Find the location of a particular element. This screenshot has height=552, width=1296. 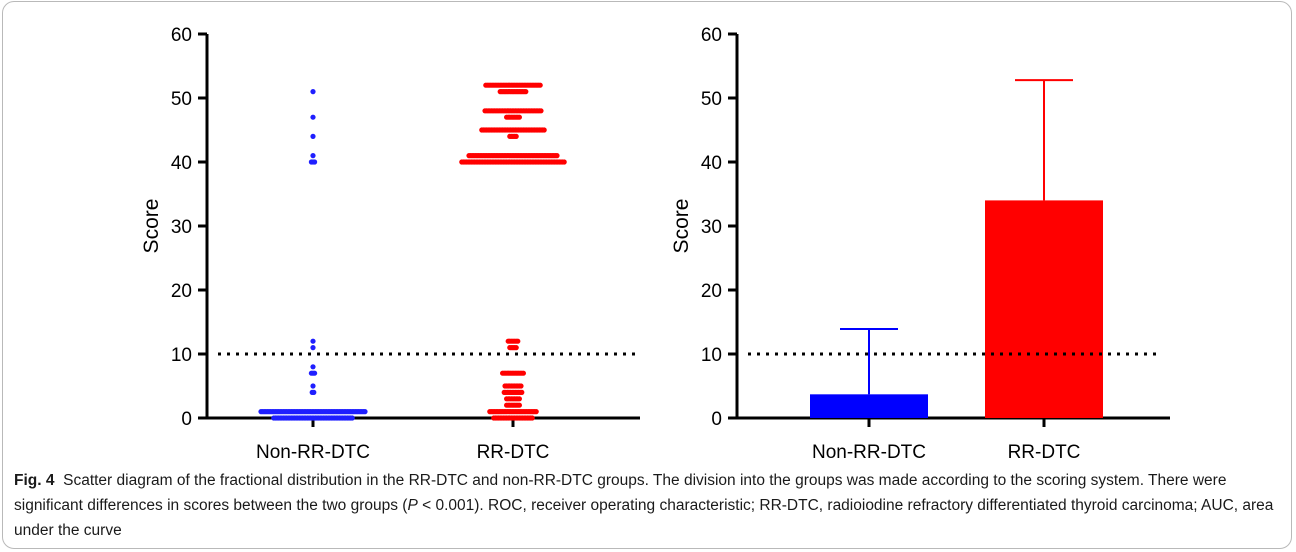

bar-y-tick-label: 50 is located at coordinates (711, 99).